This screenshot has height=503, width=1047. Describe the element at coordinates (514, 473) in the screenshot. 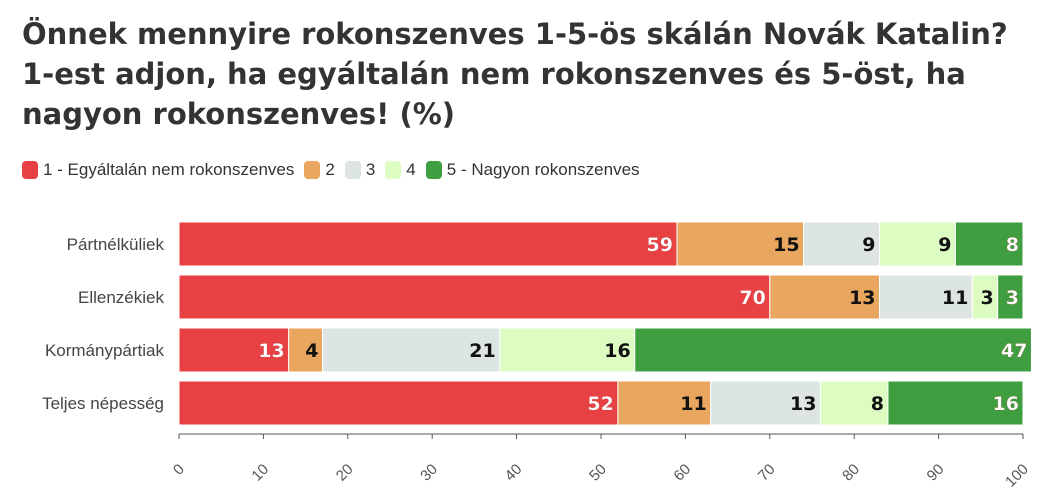

I see `x-tick-label: 40` at that location.